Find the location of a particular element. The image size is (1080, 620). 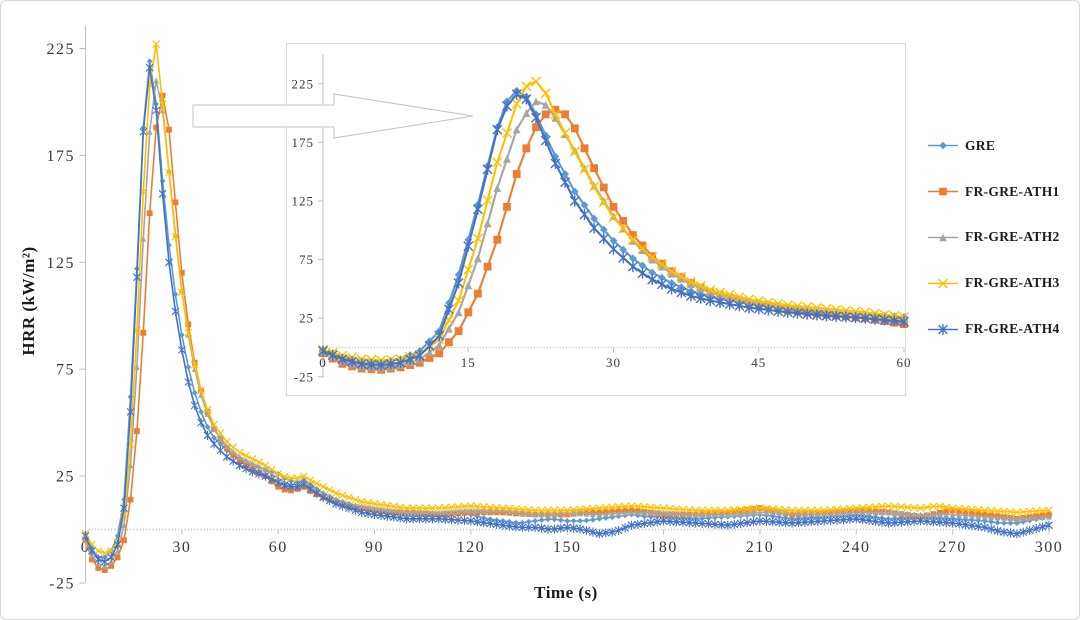

main-x-tick-label: 210 is located at coordinates (760, 547).